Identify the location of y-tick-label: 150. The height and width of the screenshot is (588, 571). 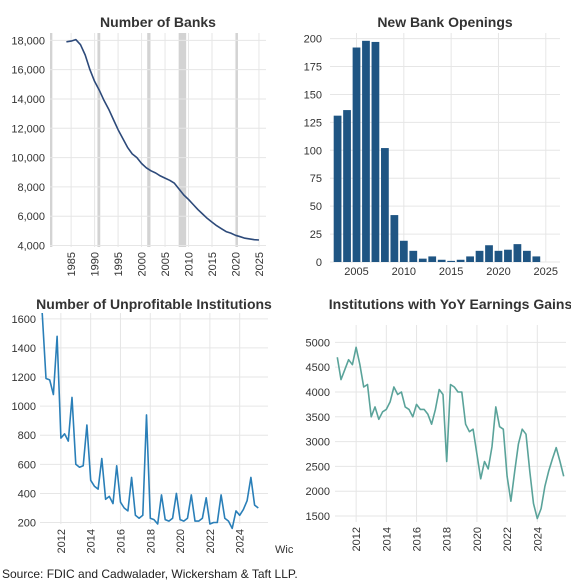
(313, 95).